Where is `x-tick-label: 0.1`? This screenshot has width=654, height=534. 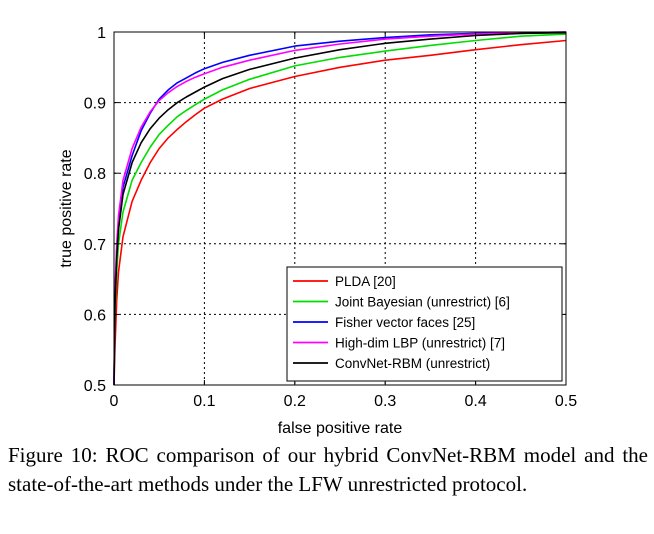
x-tick-label: 0.1 is located at coordinates (204, 401).